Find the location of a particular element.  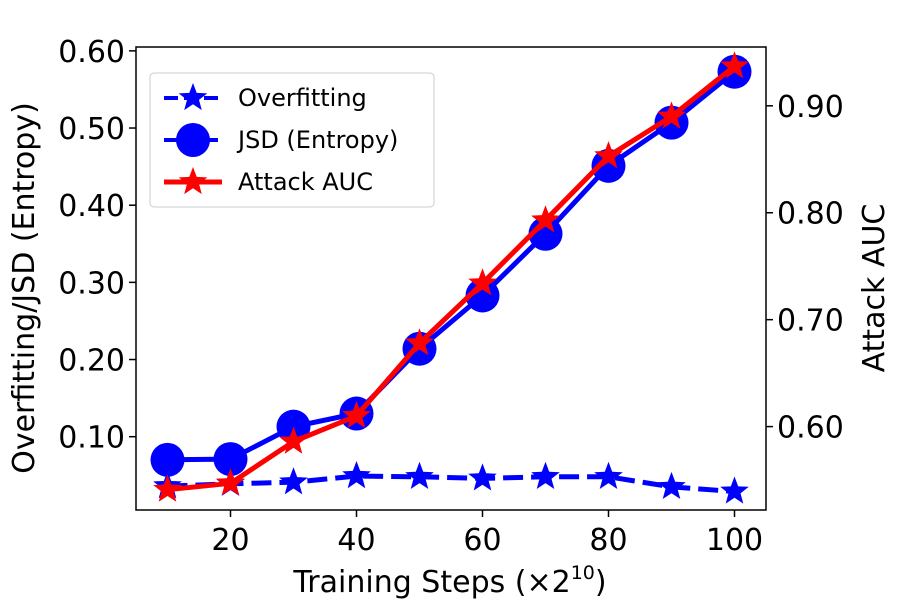

y-right-tick-label: 0.80 is located at coordinates (810, 214).